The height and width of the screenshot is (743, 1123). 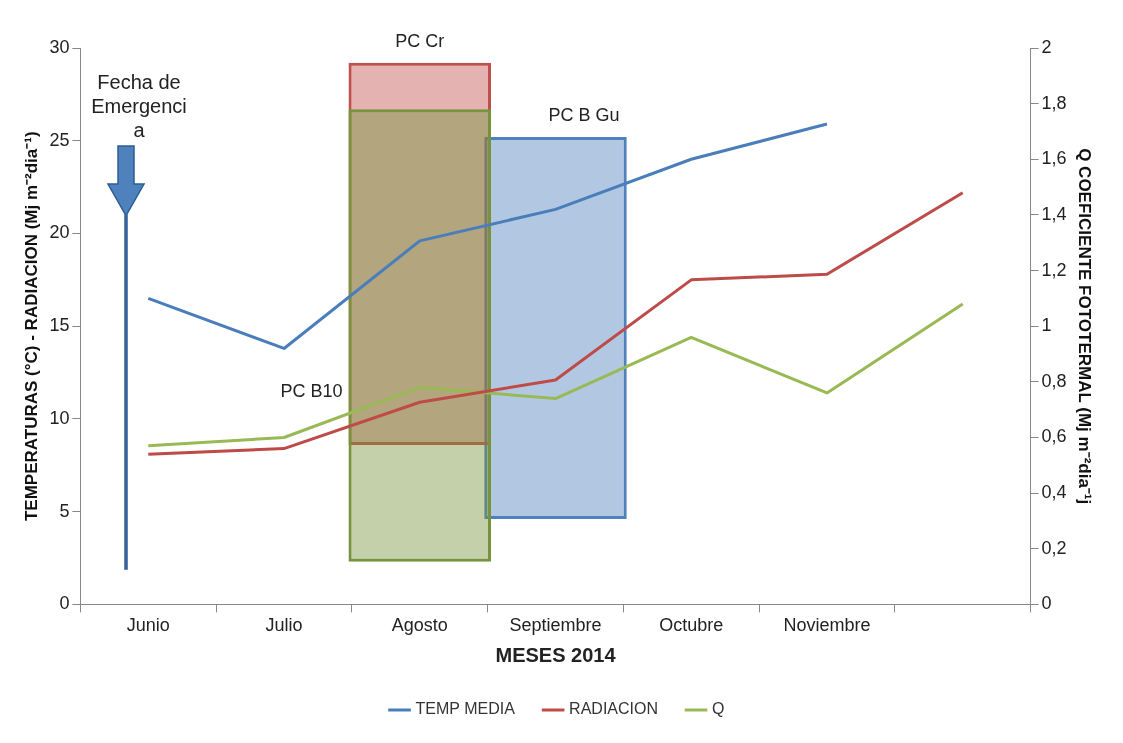 I want to click on y2-tick-label: 0,8, so click(x=1054, y=380).